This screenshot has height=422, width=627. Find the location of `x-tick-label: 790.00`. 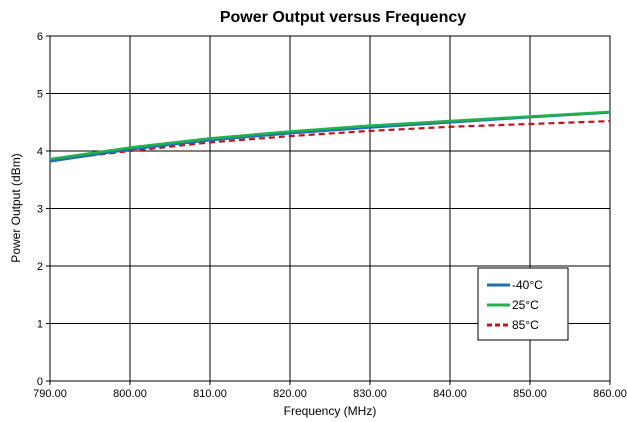

x-tick-label: 790.00 is located at coordinates (50, 394).